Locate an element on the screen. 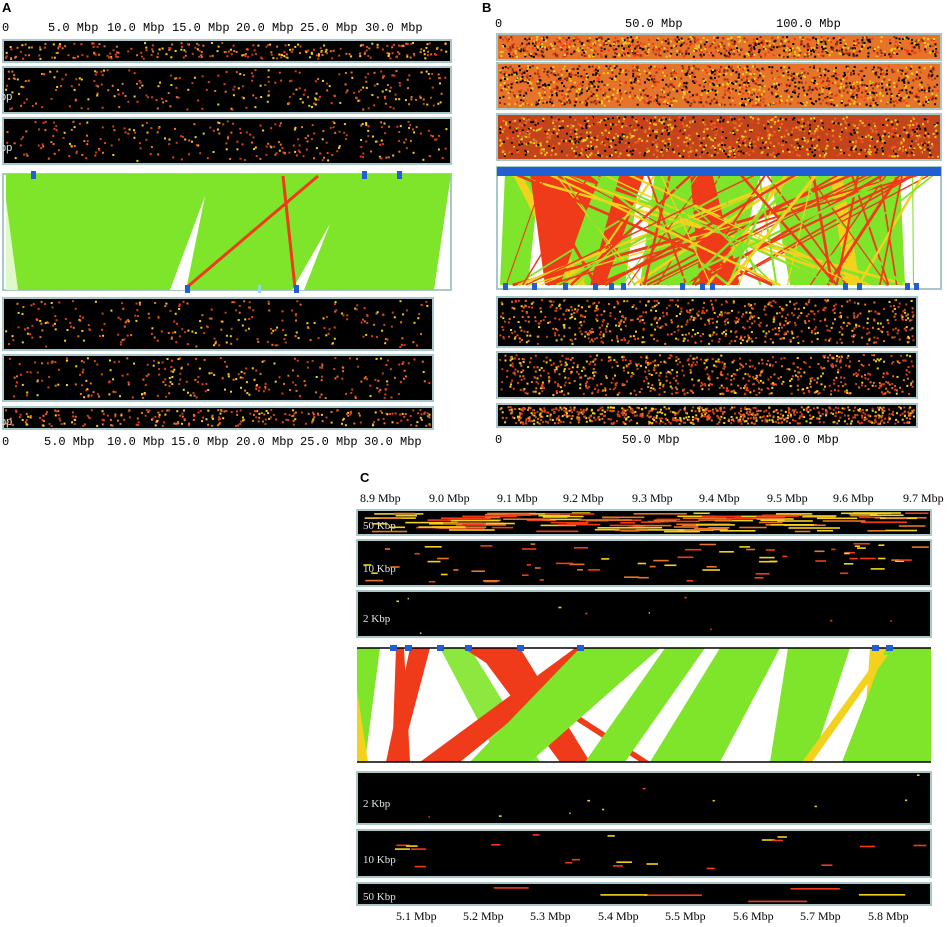 This screenshot has width=947, height=927. panel-label-a: A is located at coordinates (7, 7).